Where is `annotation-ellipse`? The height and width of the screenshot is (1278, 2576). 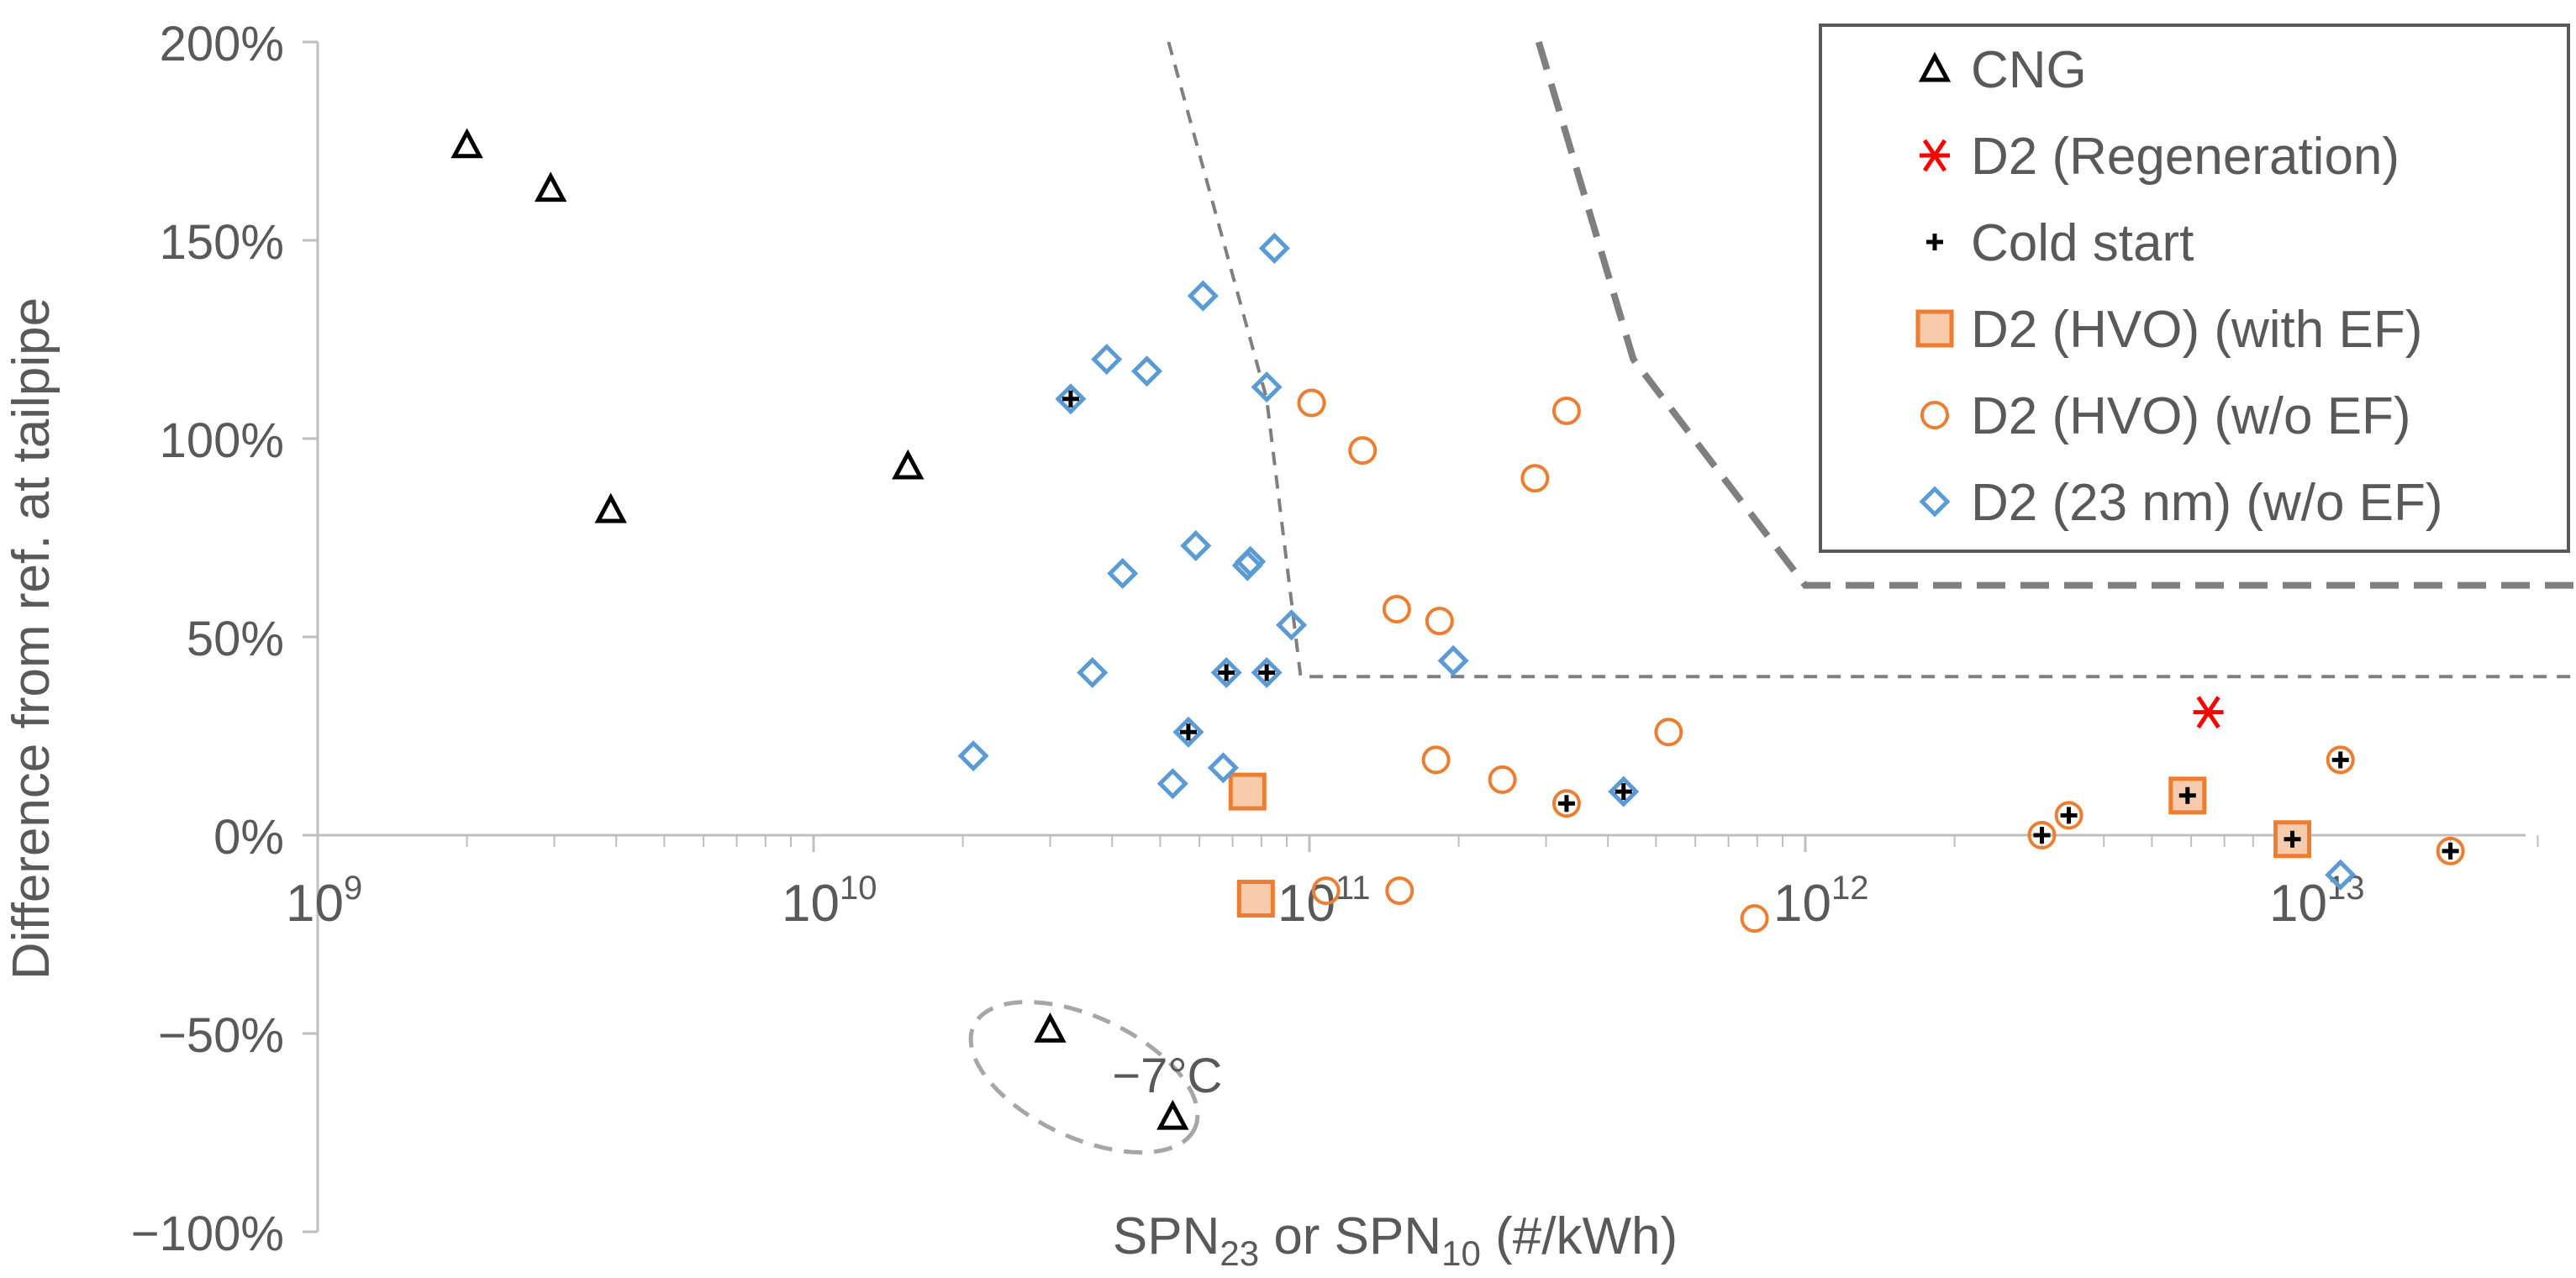
annotation-ellipse is located at coordinates (1084, 1077).